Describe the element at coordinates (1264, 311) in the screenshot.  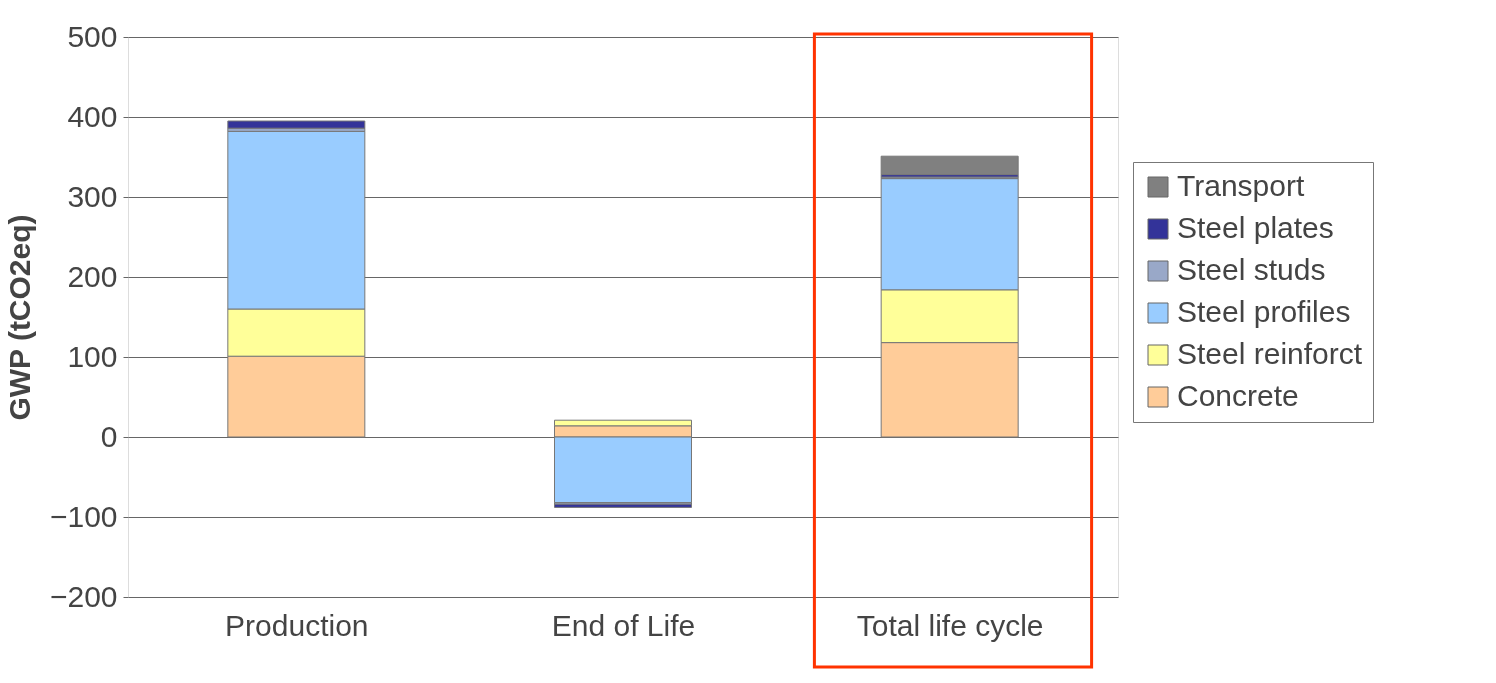
I see `legend-label: Steel profiles` at that location.